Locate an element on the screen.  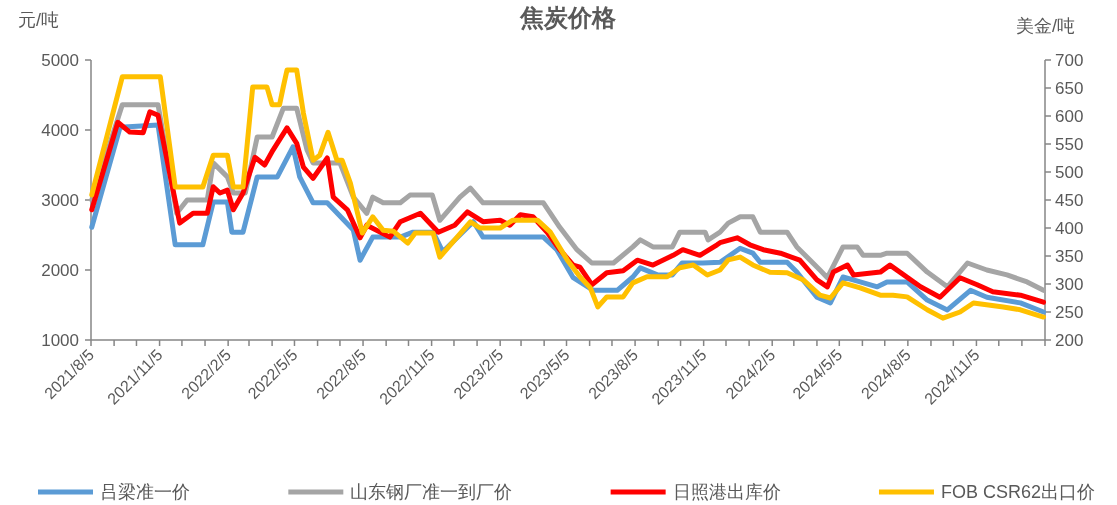
y2-tick-label: 200 is located at coordinates (1069, 340).